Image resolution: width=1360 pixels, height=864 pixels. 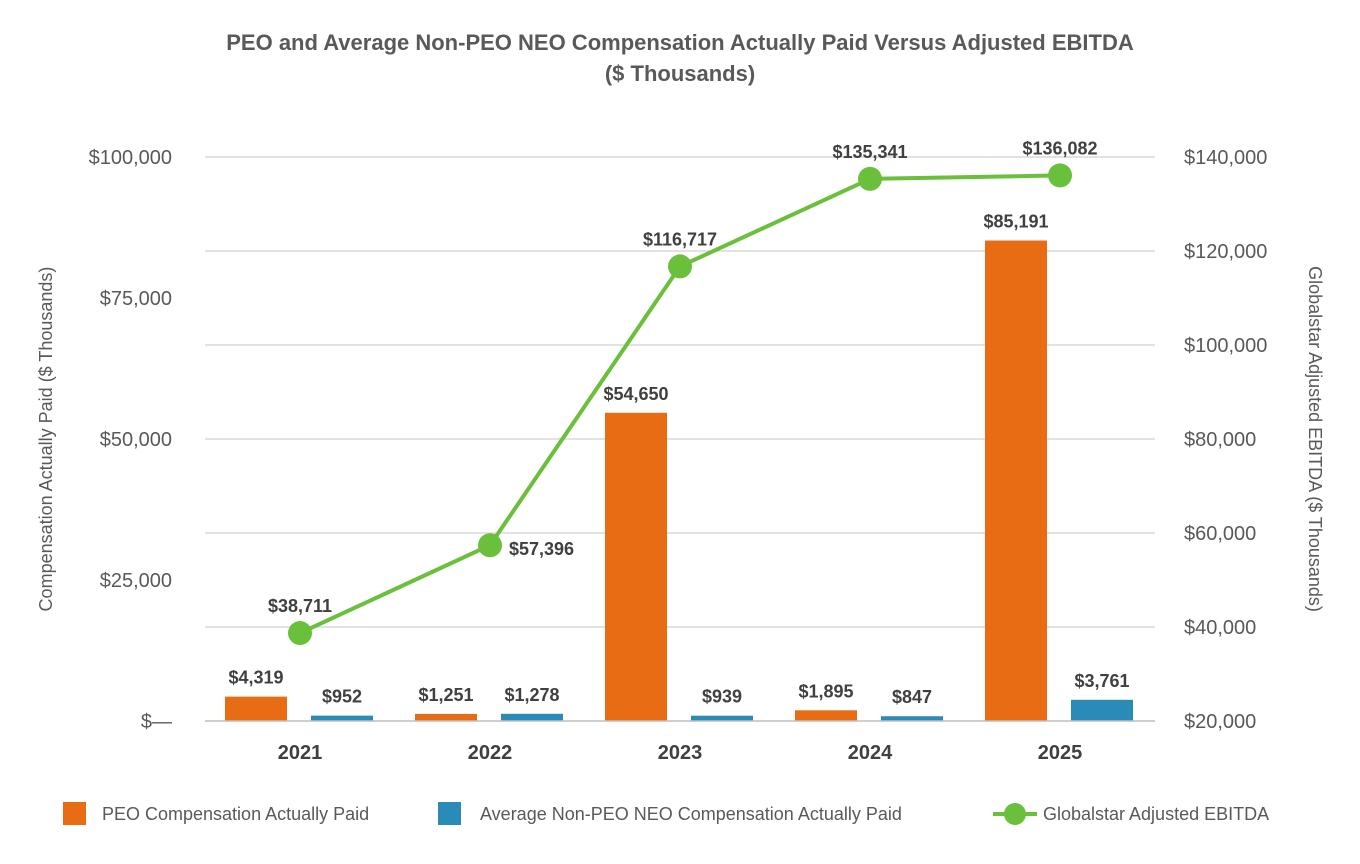 I want to click on left-axis-title: Compensation Actually Paid ($ Thousands), so click(x=46, y=439).